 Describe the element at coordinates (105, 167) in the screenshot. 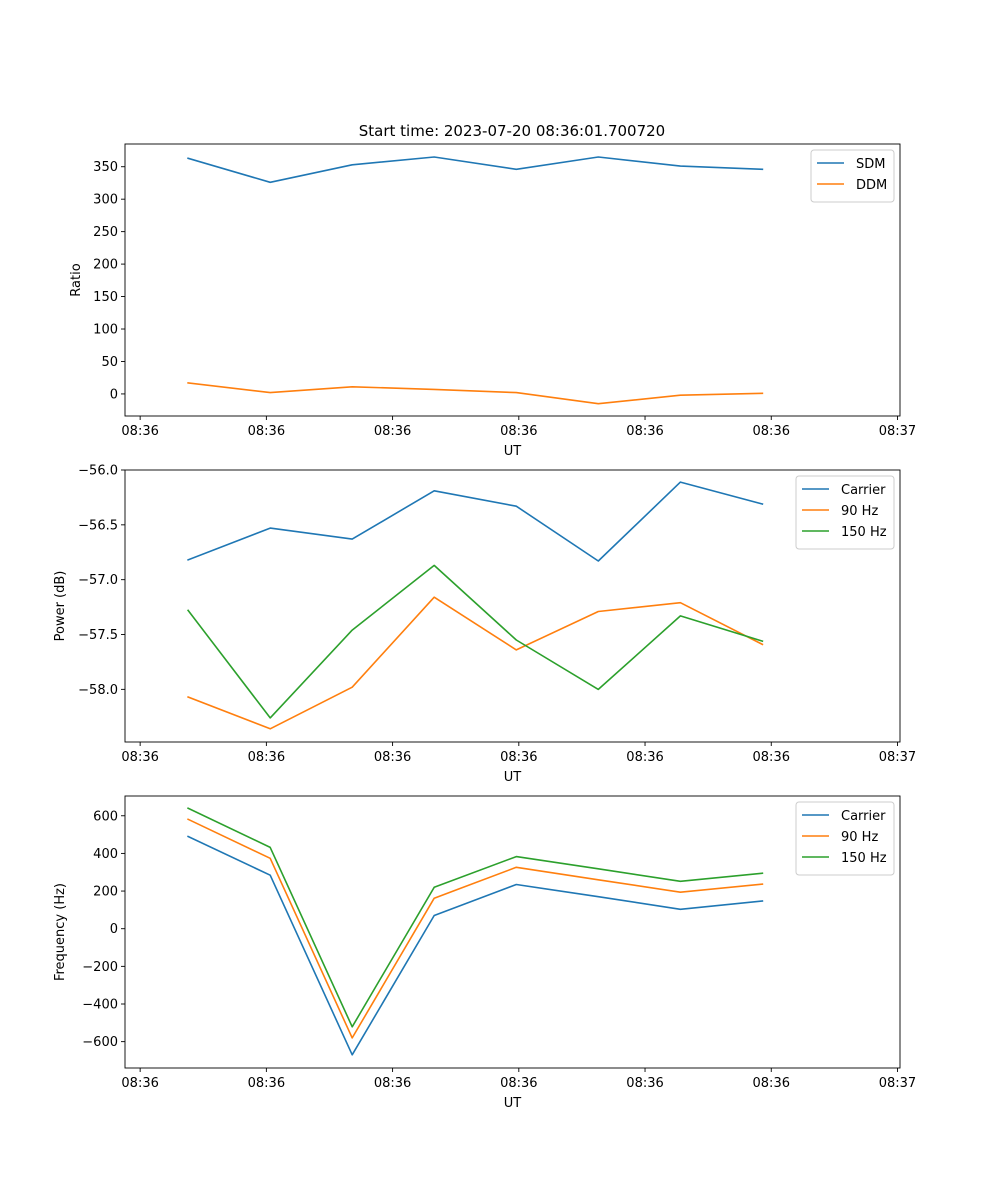

I see `y-tick-label: 350` at that location.